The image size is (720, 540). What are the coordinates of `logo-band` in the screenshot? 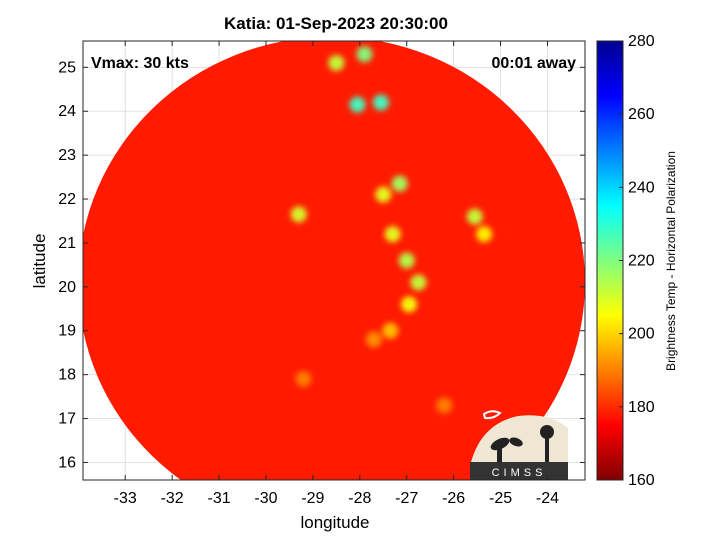 It's located at (519, 471).